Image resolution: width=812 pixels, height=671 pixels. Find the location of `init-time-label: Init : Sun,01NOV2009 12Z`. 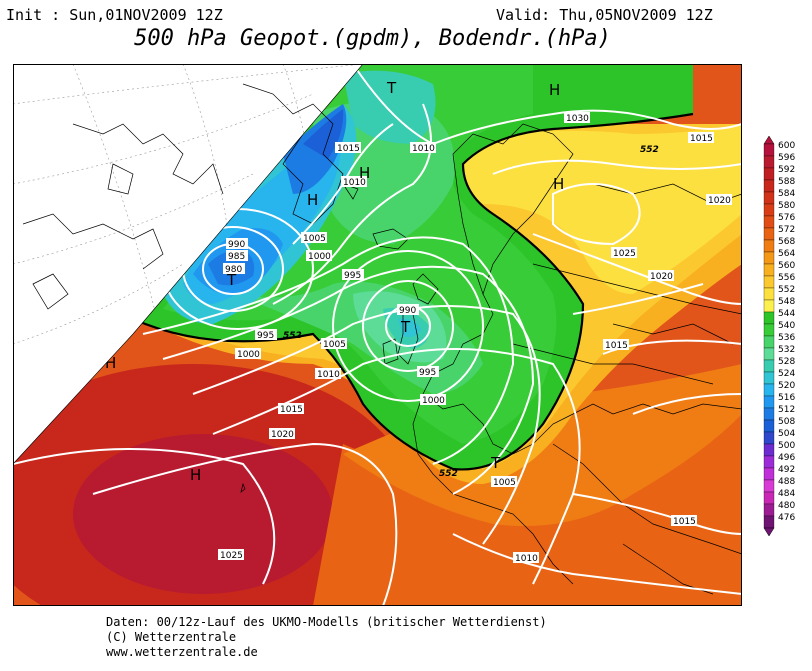

init-time-label: Init : Sun,01NOV2009 12Z is located at coordinates (114, 15).